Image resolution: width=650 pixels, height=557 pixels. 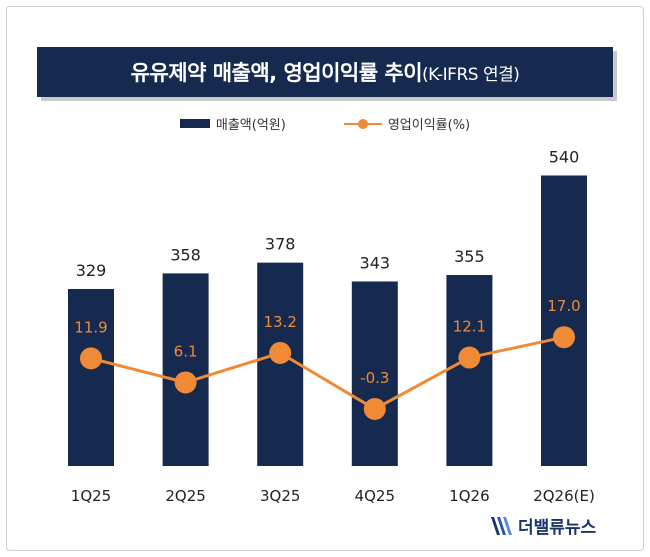 I want to click on bar-2Q25, so click(x=185, y=369).